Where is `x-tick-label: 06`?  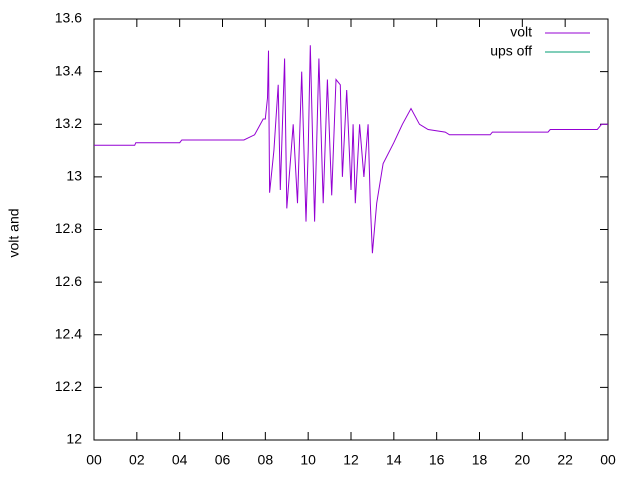 x-tick-label: 06 is located at coordinates (223, 460).